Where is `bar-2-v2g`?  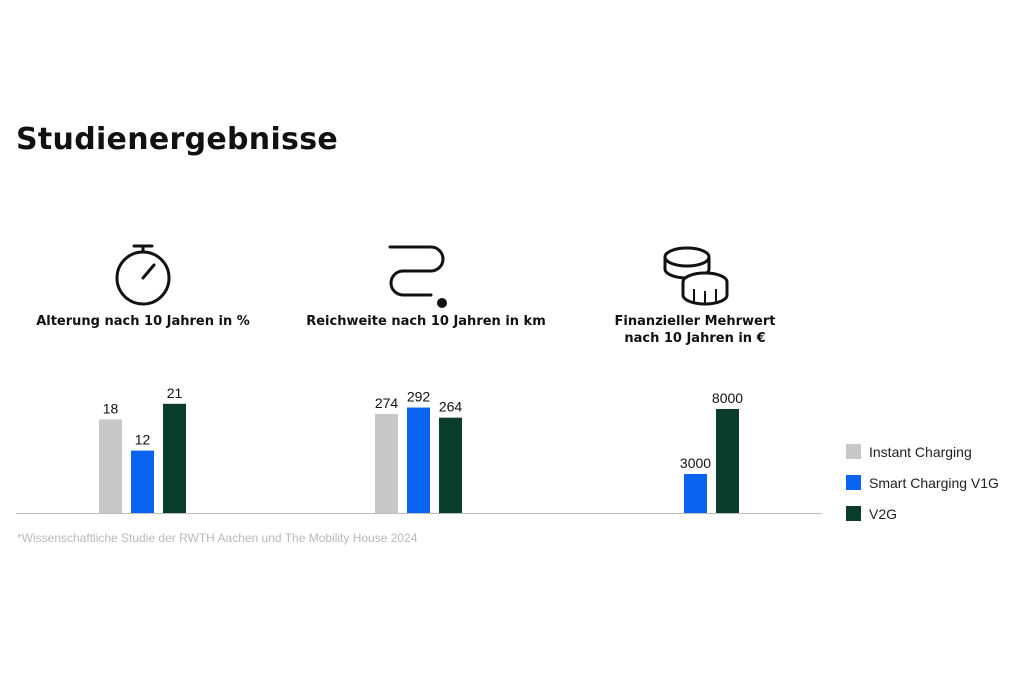
bar-2-v2g is located at coordinates (450, 465).